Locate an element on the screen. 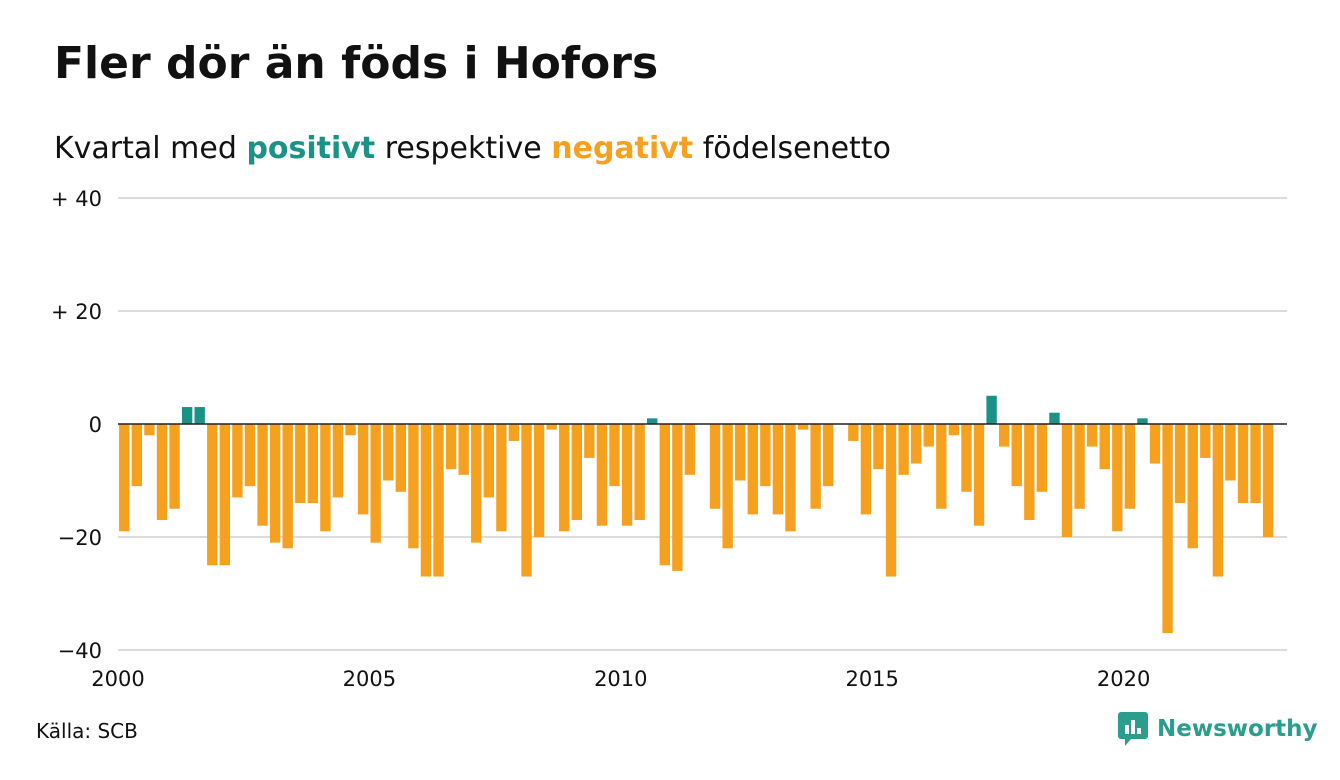 The width and height of the screenshot is (1340, 780). chart-title: Fler dör än föds i Hofors is located at coordinates (356, 63).